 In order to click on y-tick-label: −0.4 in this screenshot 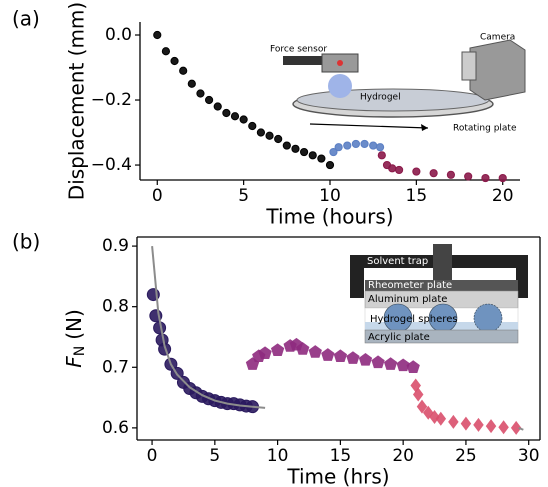, I will do `click(111, 165)`.